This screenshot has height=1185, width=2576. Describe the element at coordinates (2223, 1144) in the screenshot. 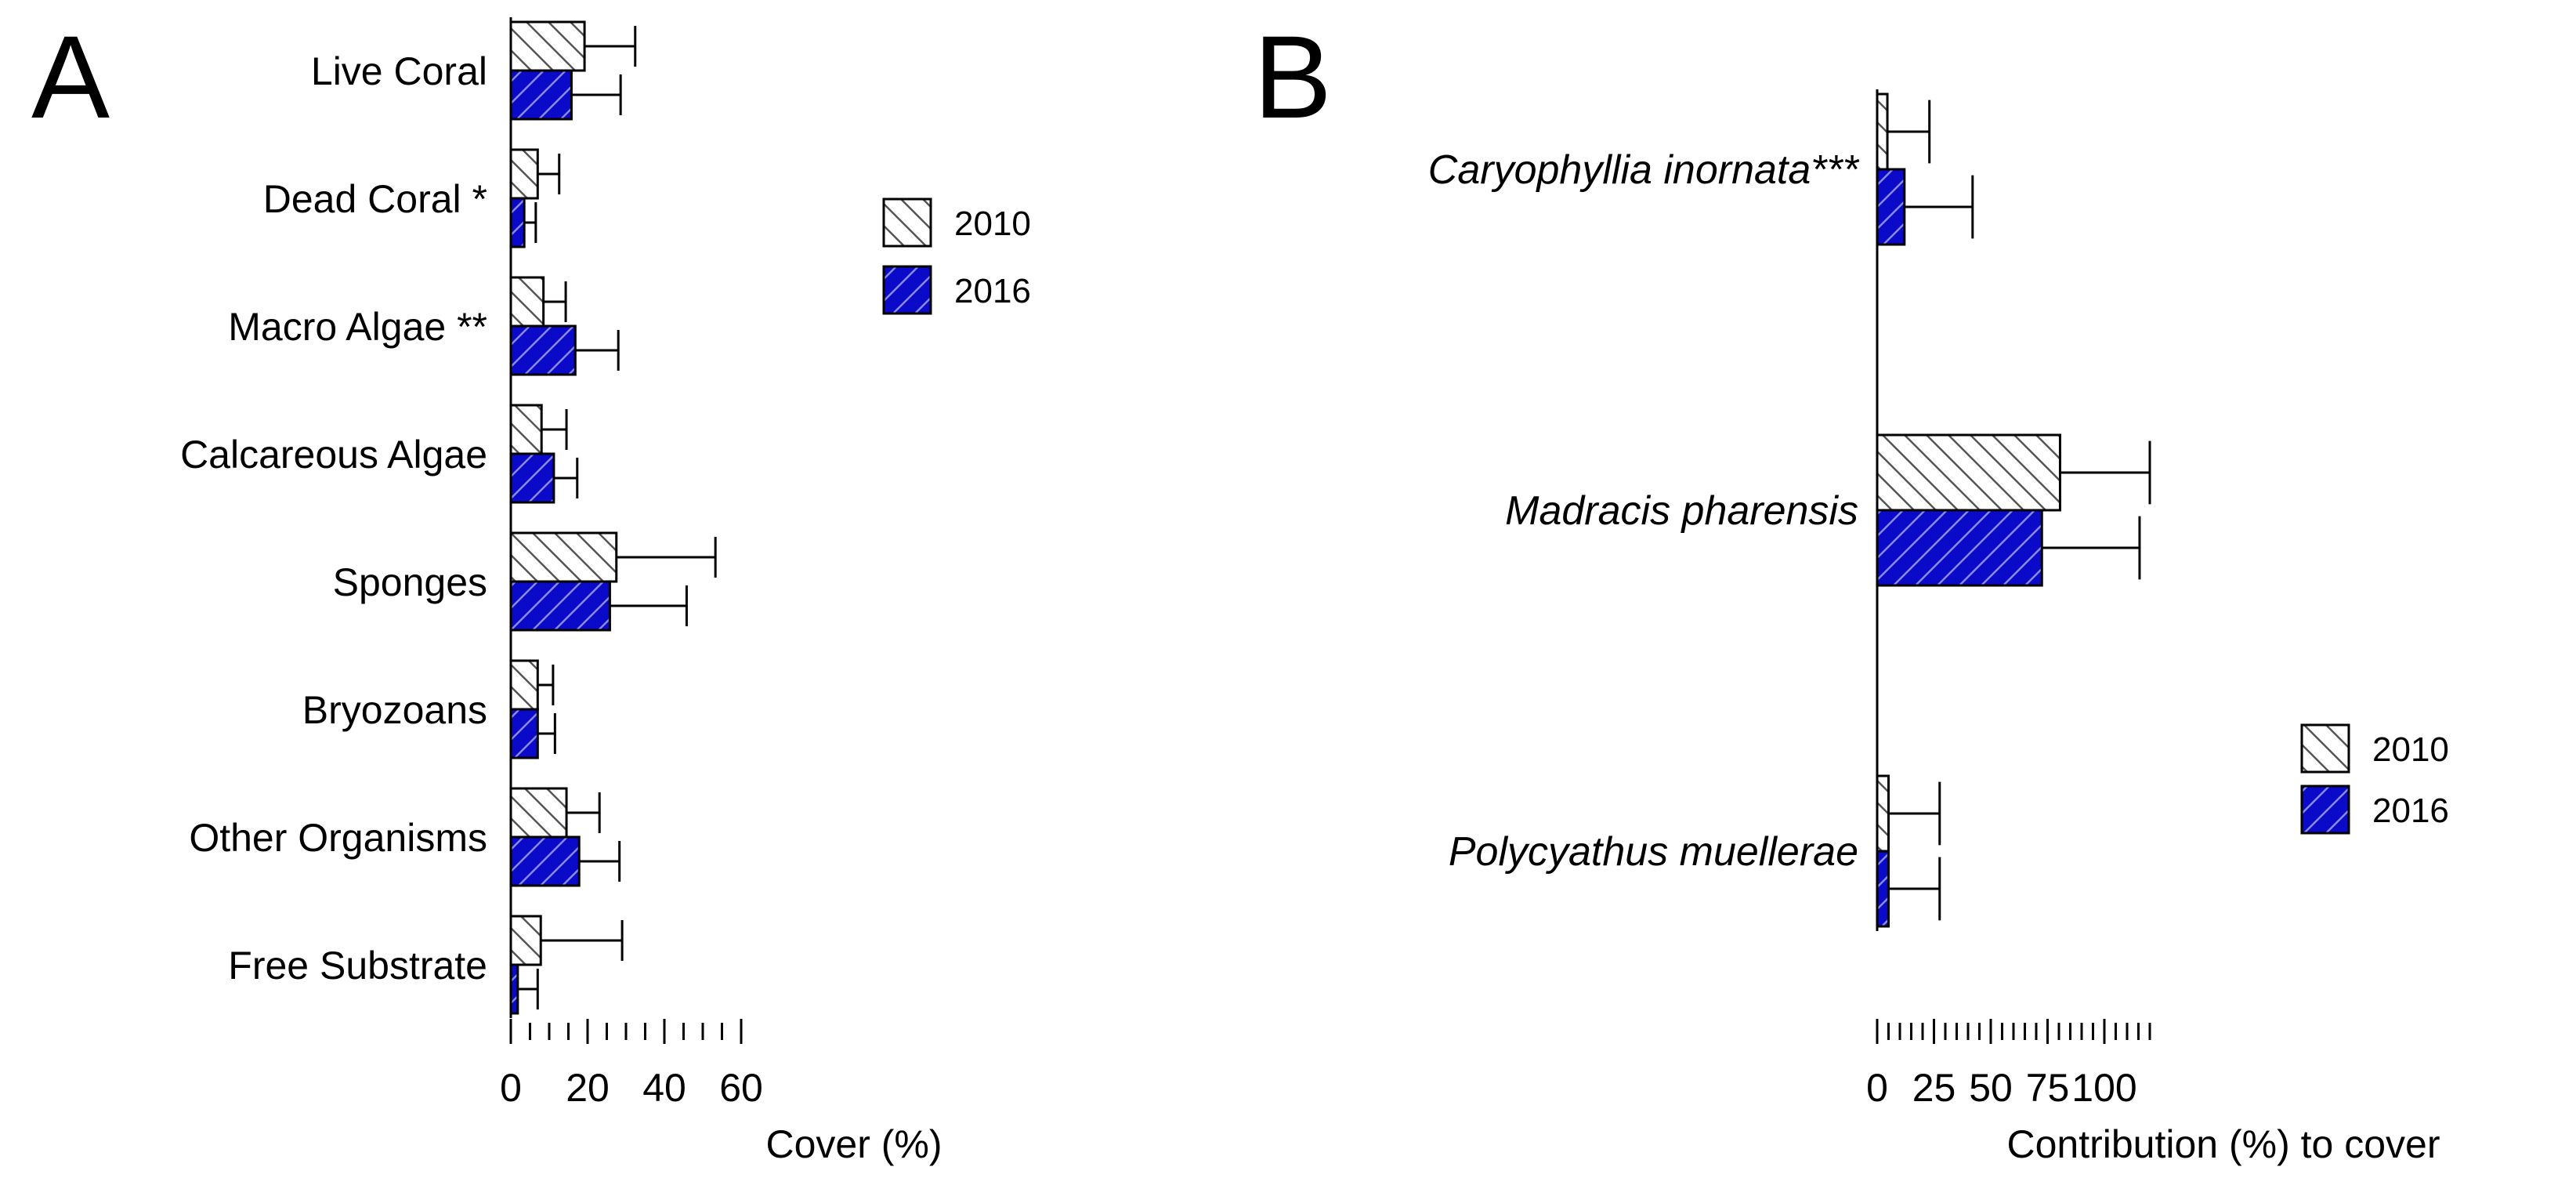

I see `panel-b-x-axis-title: Contribution (%) to cover` at that location.